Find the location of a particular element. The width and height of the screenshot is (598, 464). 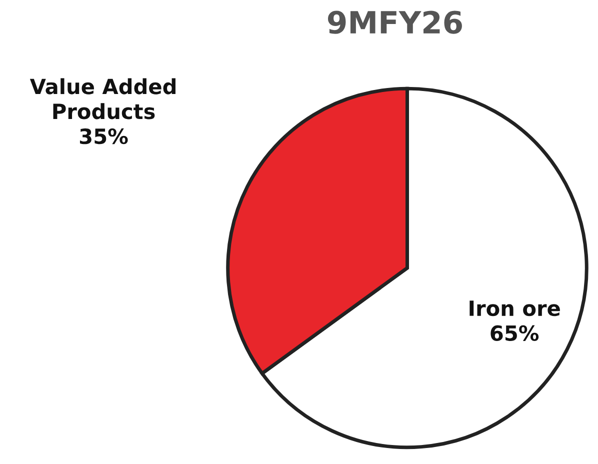

data-label: 65% is located at coordinates (514, 333).